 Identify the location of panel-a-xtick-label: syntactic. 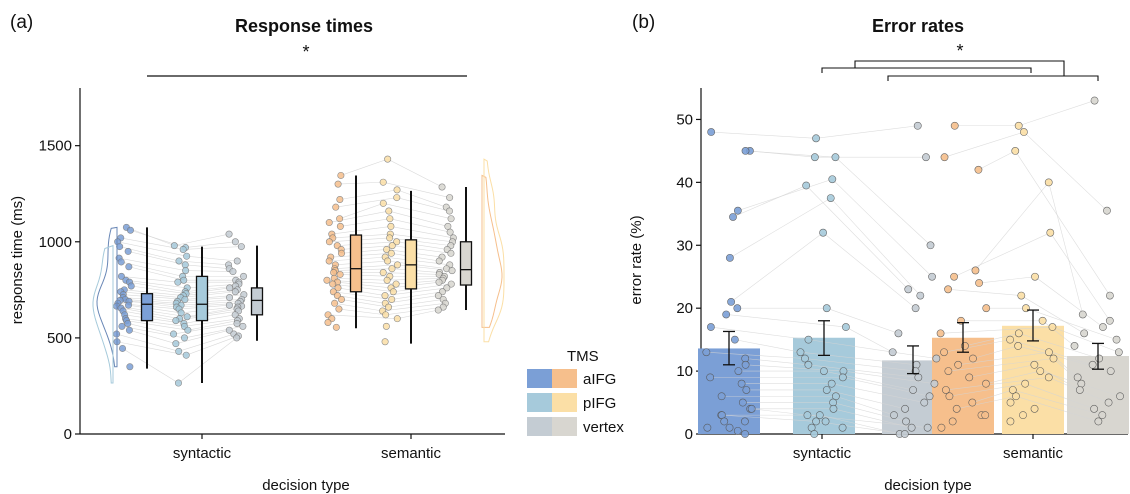
(202, 453).